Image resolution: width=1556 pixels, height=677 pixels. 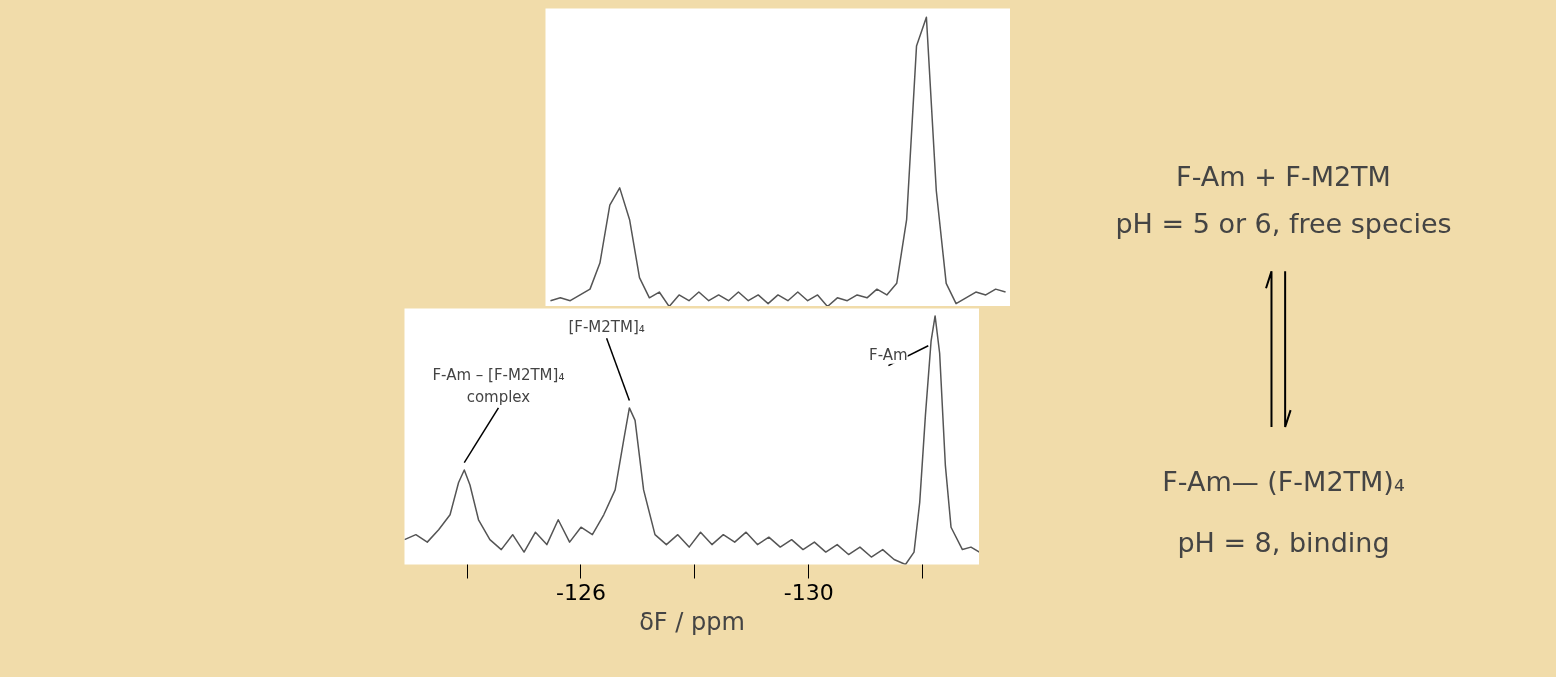 What do you see at coordinates (1283, 481) in the screenshot?
I see `text: F-Am— (F-M2TM)₄` at bounding box center [1283, 481].